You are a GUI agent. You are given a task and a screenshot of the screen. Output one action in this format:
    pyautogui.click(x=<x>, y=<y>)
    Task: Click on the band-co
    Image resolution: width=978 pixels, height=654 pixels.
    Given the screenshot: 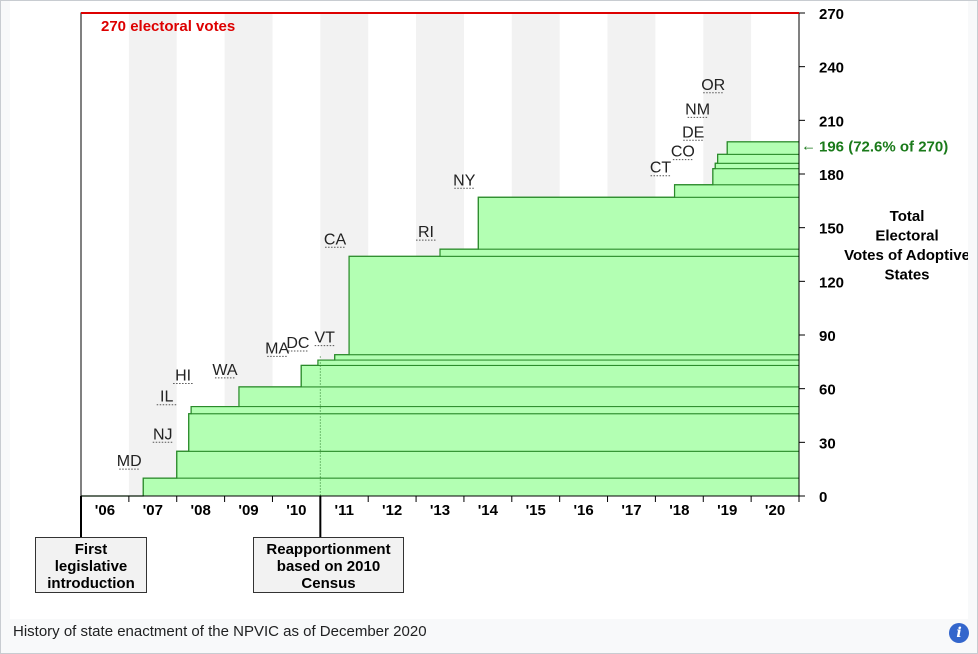 What is the action you would take?
    pyautogui.click(x=756, y=177)
    